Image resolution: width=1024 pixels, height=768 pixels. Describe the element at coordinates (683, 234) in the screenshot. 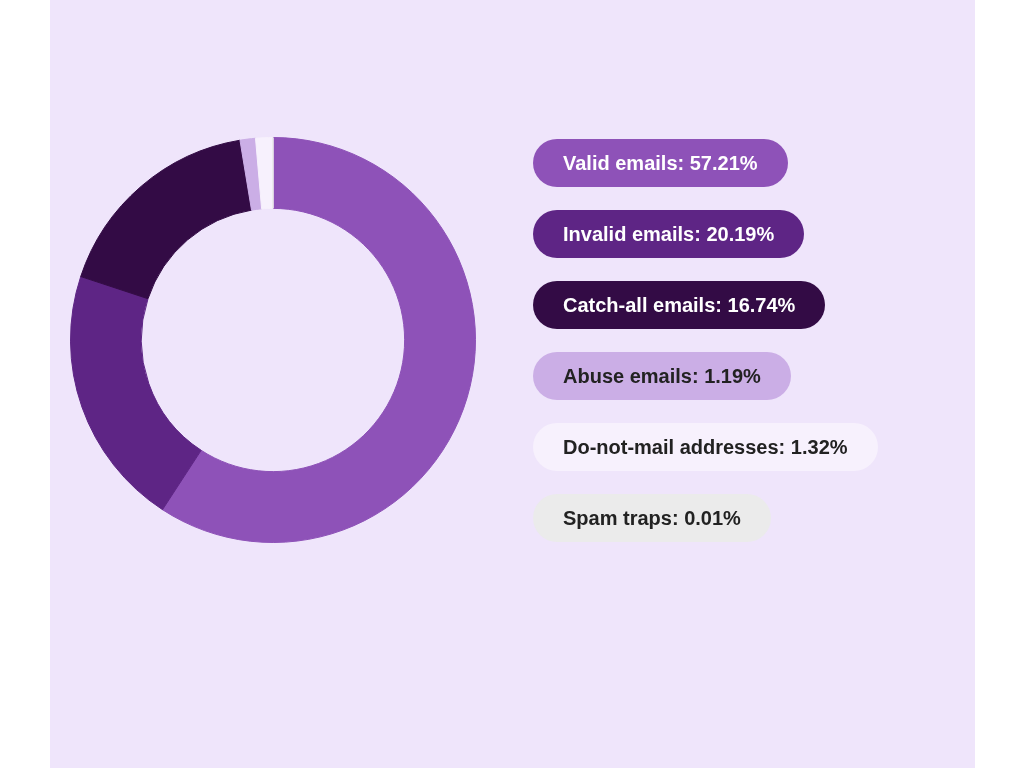

I see `legend-label: Invalid emails: 20.19%` at that location.